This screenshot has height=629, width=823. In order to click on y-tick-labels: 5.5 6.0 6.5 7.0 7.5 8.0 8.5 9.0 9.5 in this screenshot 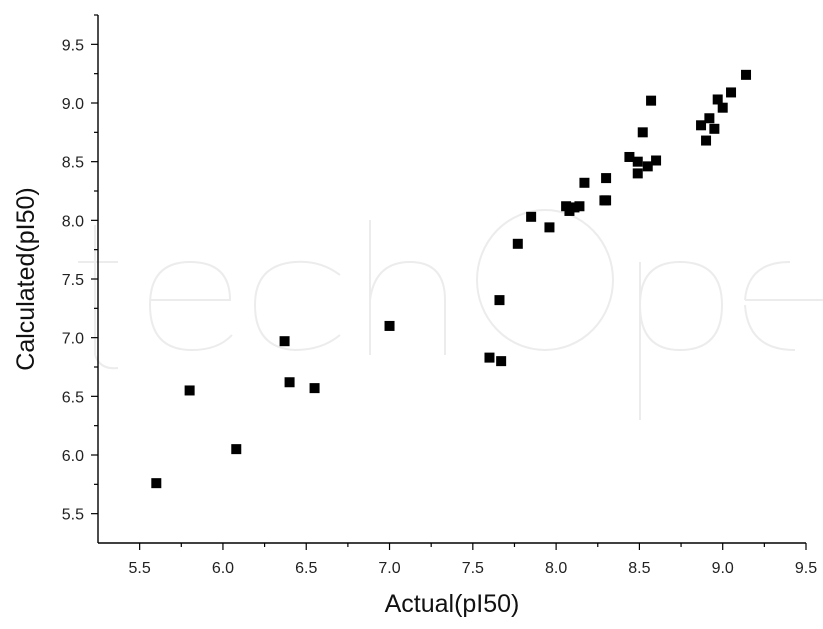, I will do `click(73, 280)`.